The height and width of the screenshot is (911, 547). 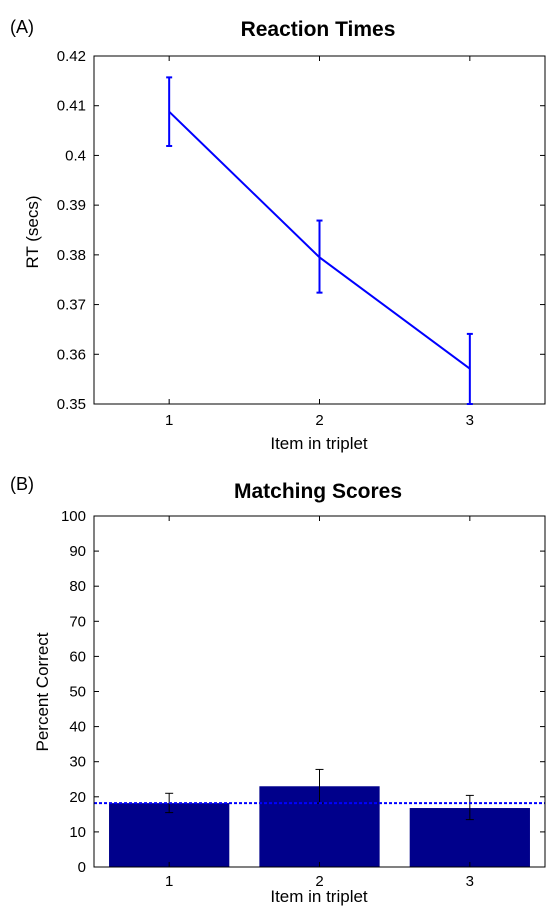 What do you see at coordinates (71, 354) in the screenshot?
I see `panel-a-y-tick-label: 0.36` at bounding box center [71, 354].